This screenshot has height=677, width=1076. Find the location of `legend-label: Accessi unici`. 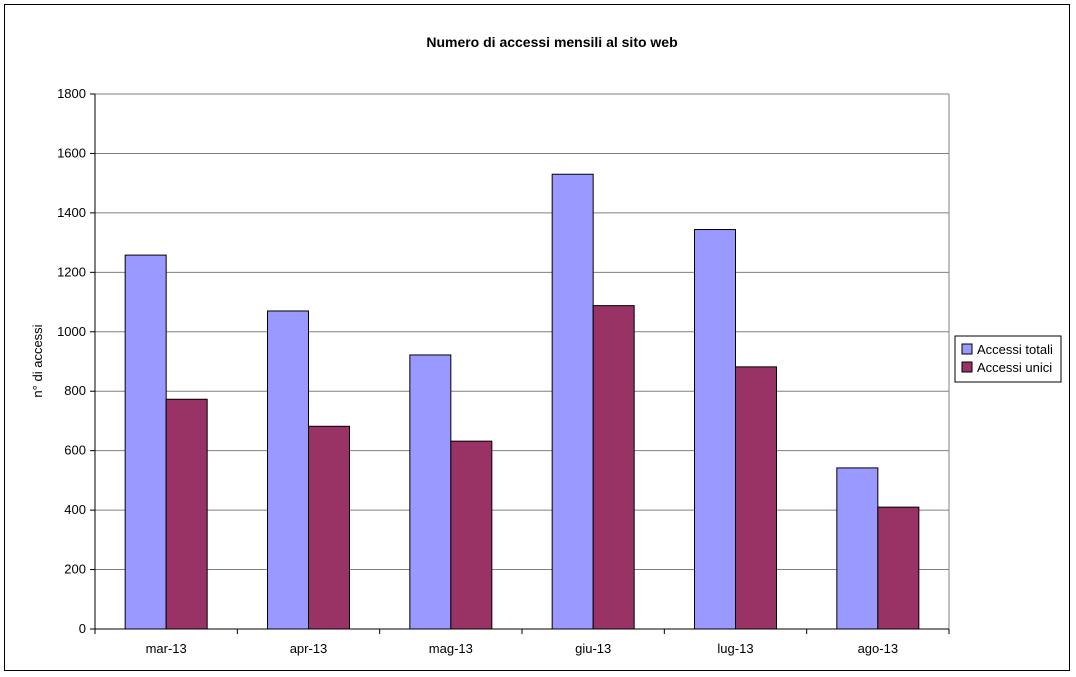

legend-label: Accessi unici is located at coordinates (1014, 367).